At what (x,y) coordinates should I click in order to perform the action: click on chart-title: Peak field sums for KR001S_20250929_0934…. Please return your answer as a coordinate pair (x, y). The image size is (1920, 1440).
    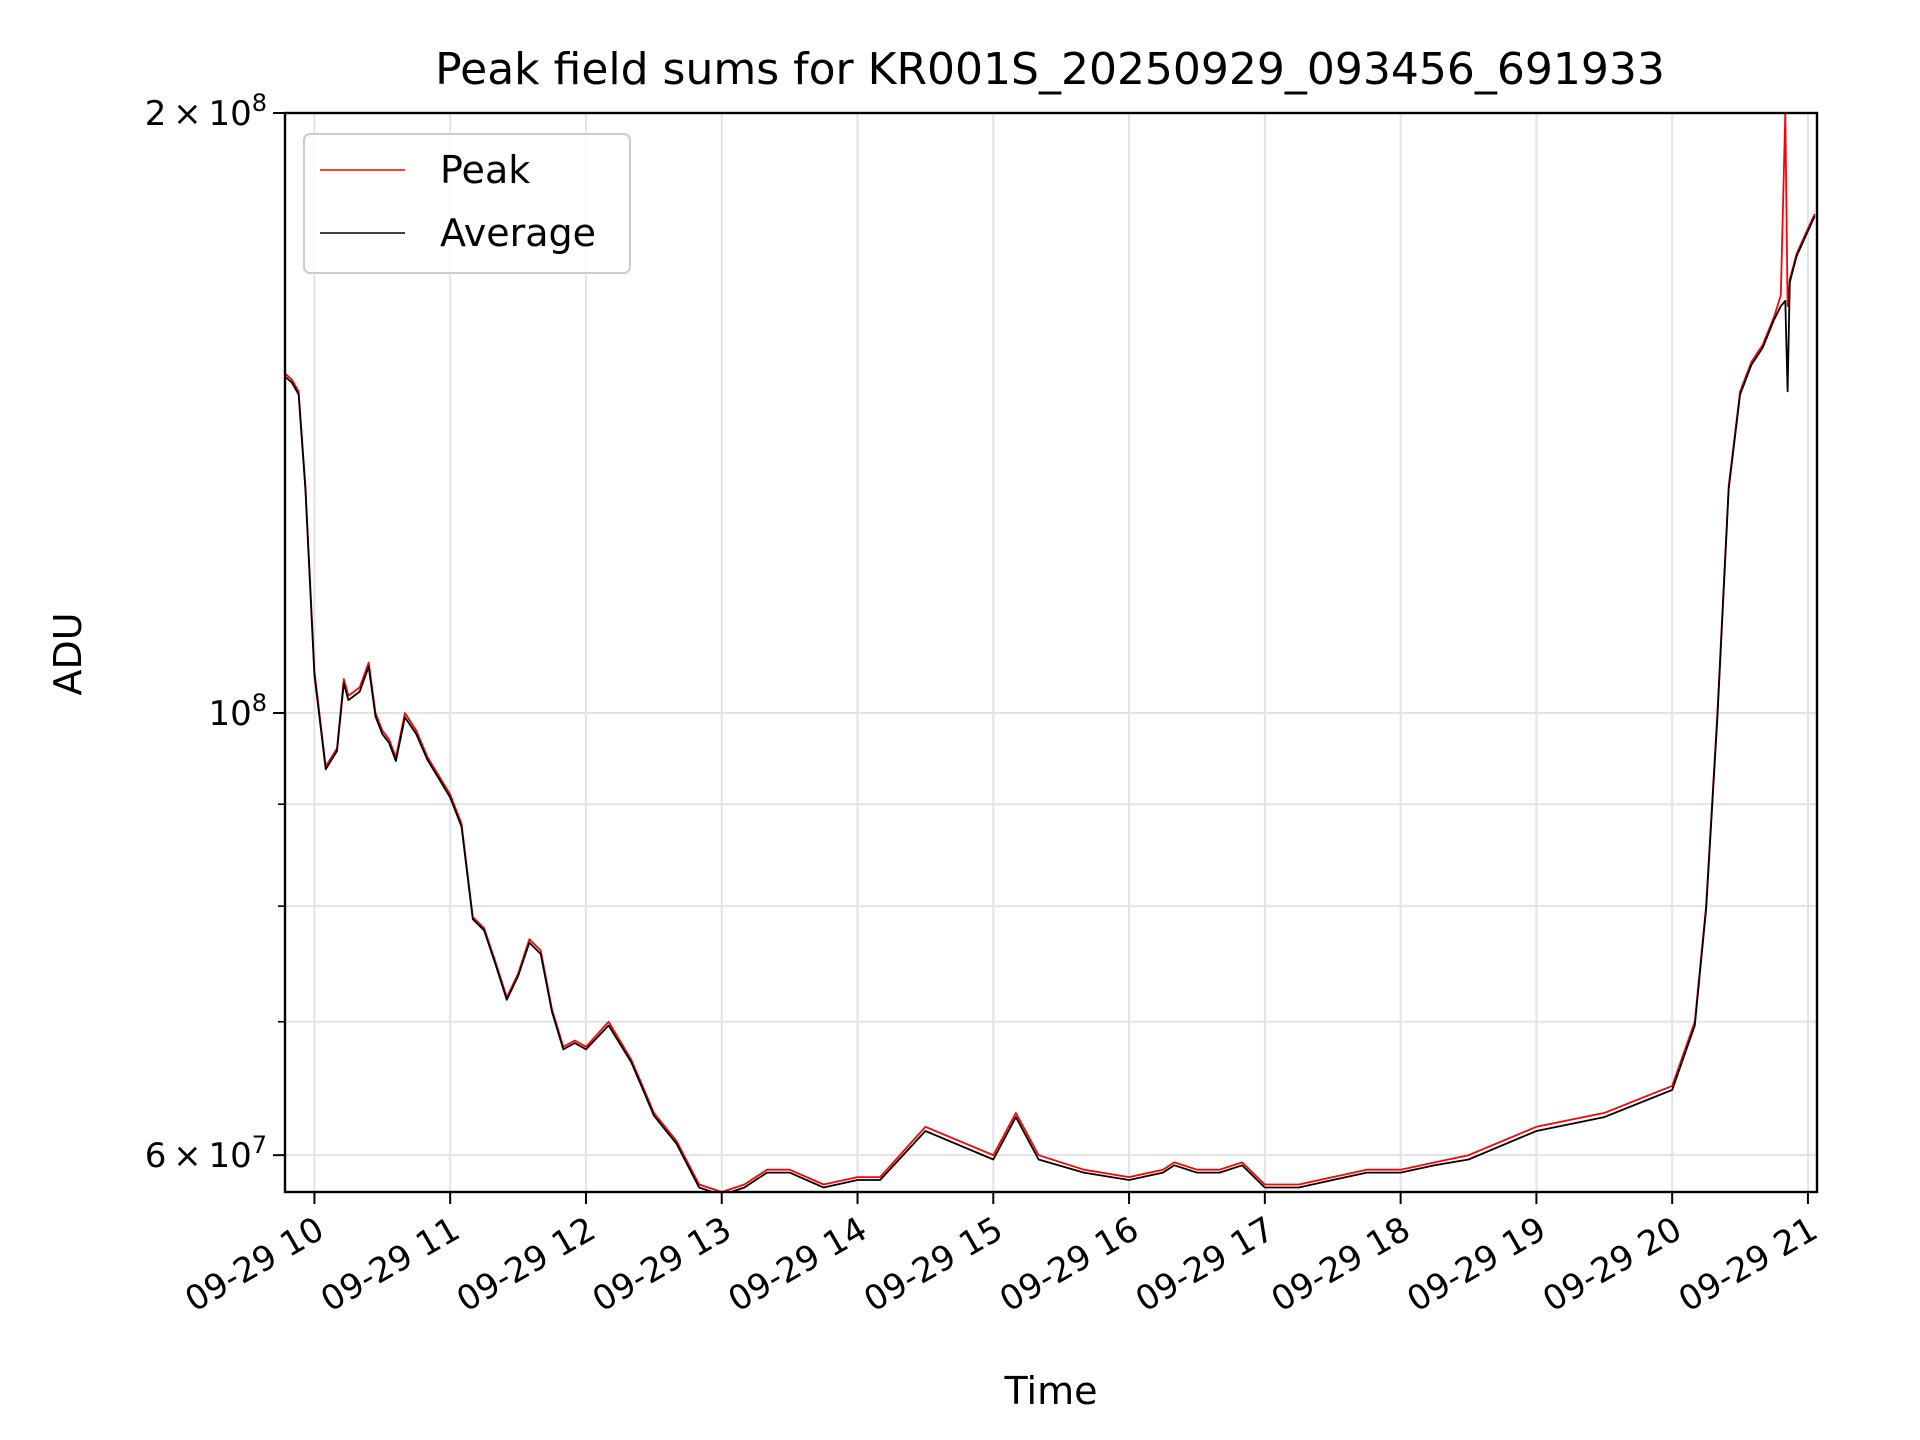
    Looking at the image, I should click on (1050, 69).